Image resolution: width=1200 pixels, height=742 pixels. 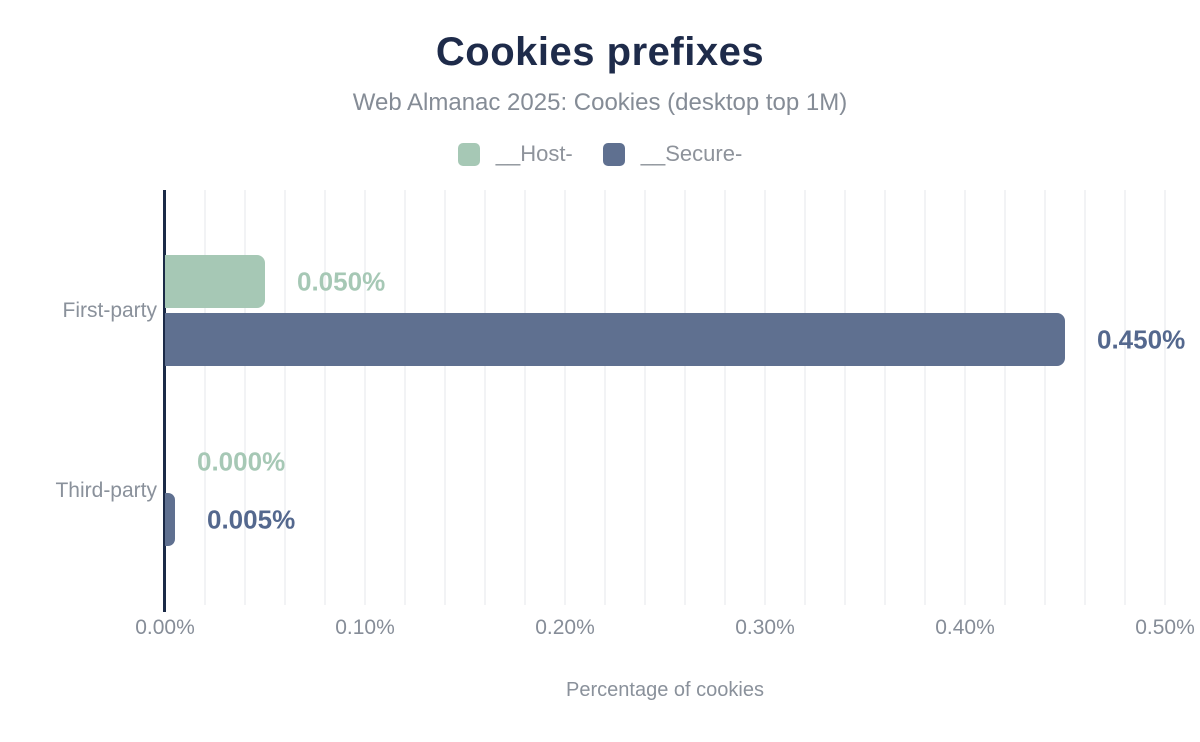 What do you see at coordinates (600, 629) in the screenshot?
I see `x-axis-tick-labels: 0.00% 0.10% 0.20% 0.30% 0.40% 0.50%` at bounding box center [600, 629].